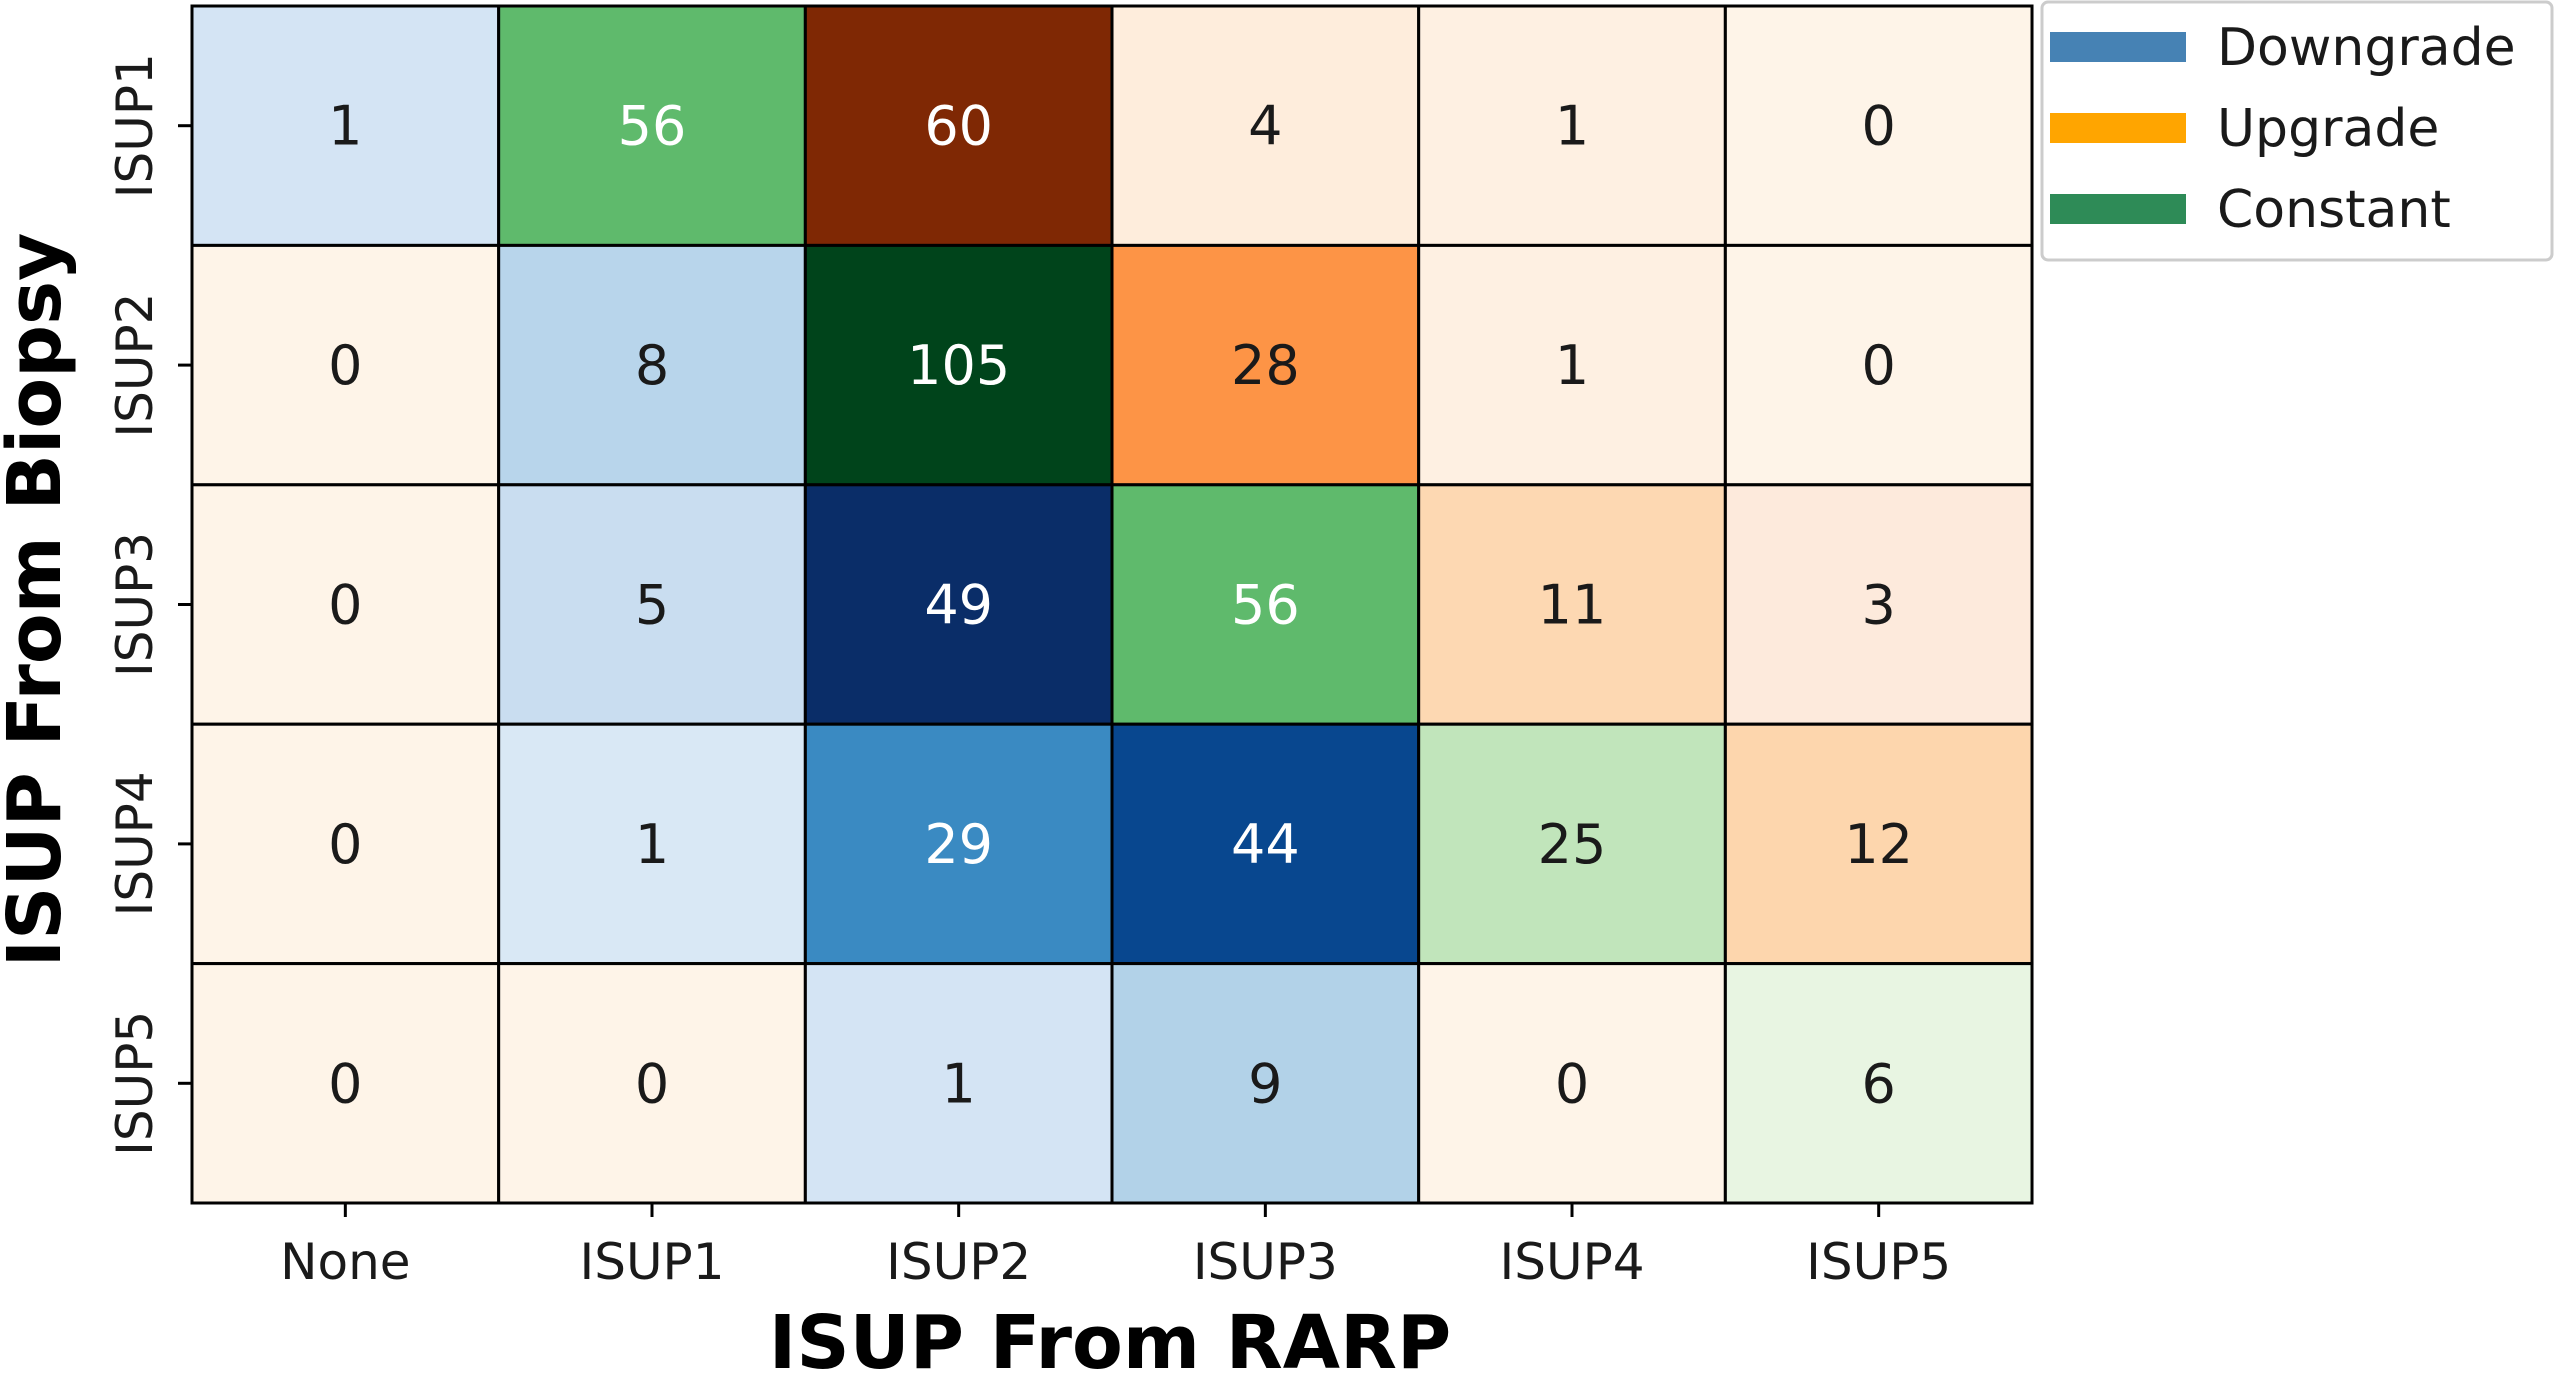 The image size is (2559, 1375). Describe the element at coordinates (958, 365) in the screenshot. I see `cell-value-label: 105` at that location.